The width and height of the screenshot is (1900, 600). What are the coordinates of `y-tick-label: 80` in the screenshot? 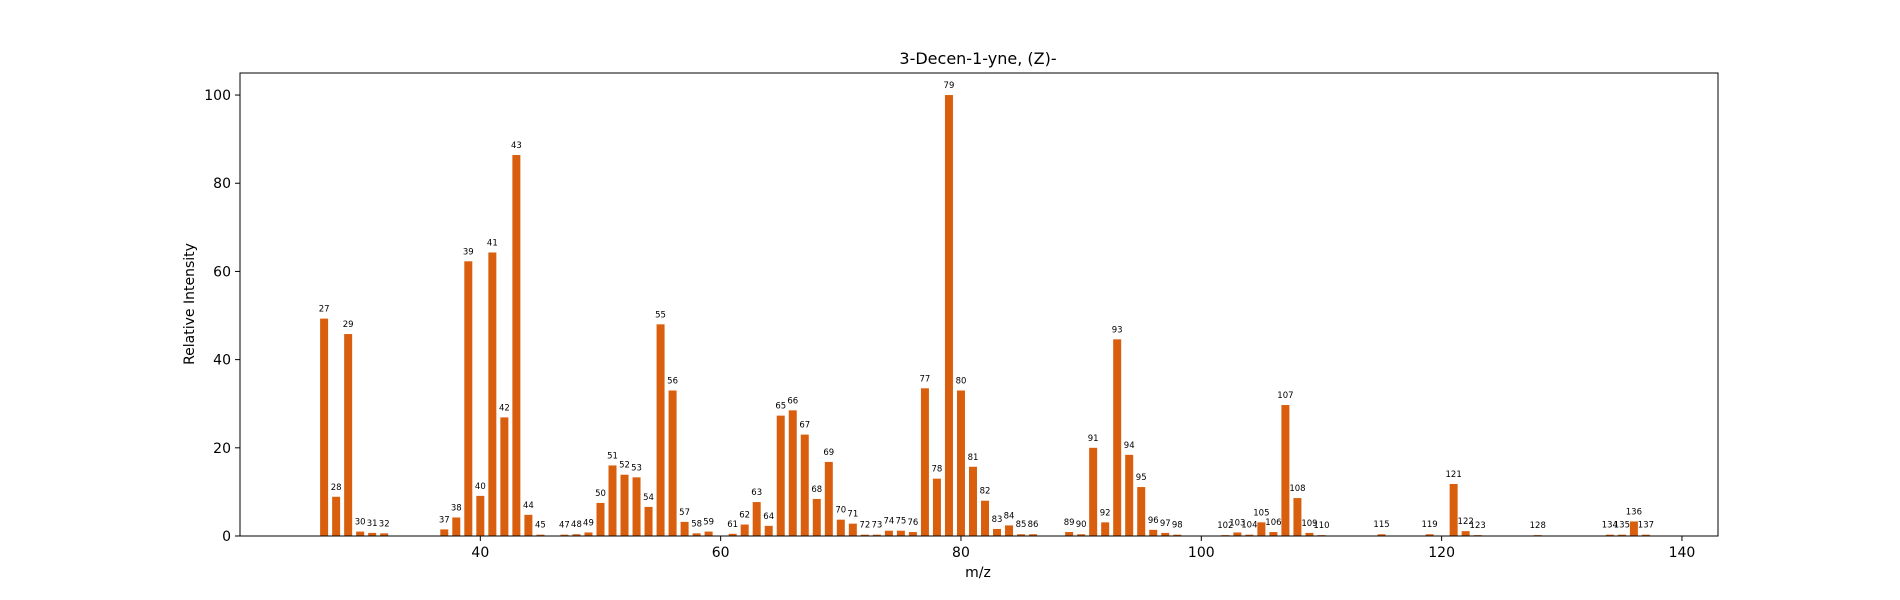 It's located at (222, 184).